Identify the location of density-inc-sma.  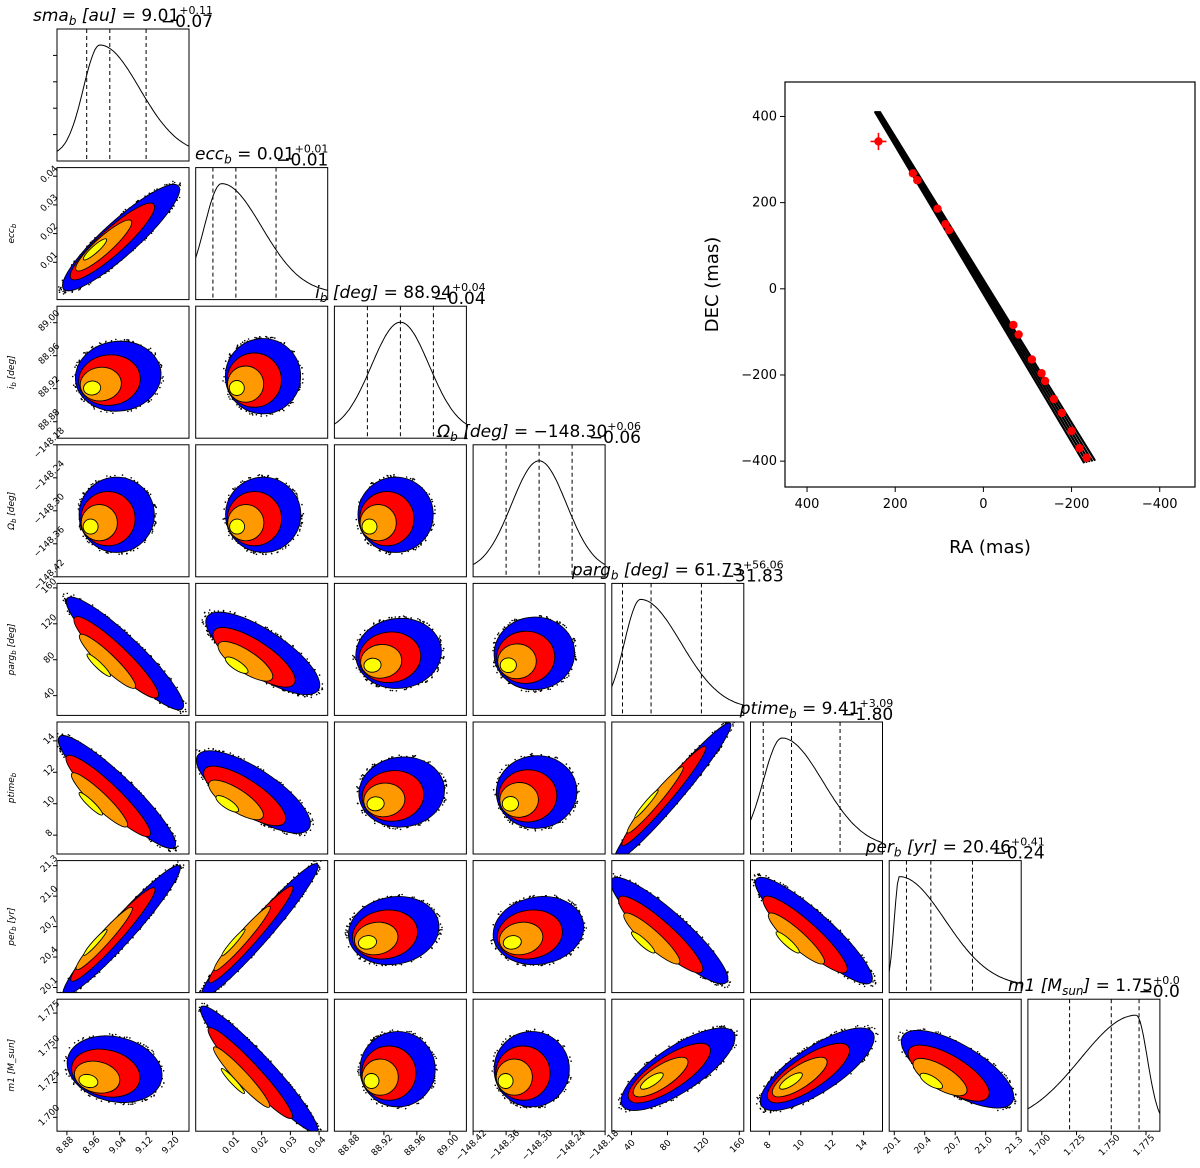
(118, 376).